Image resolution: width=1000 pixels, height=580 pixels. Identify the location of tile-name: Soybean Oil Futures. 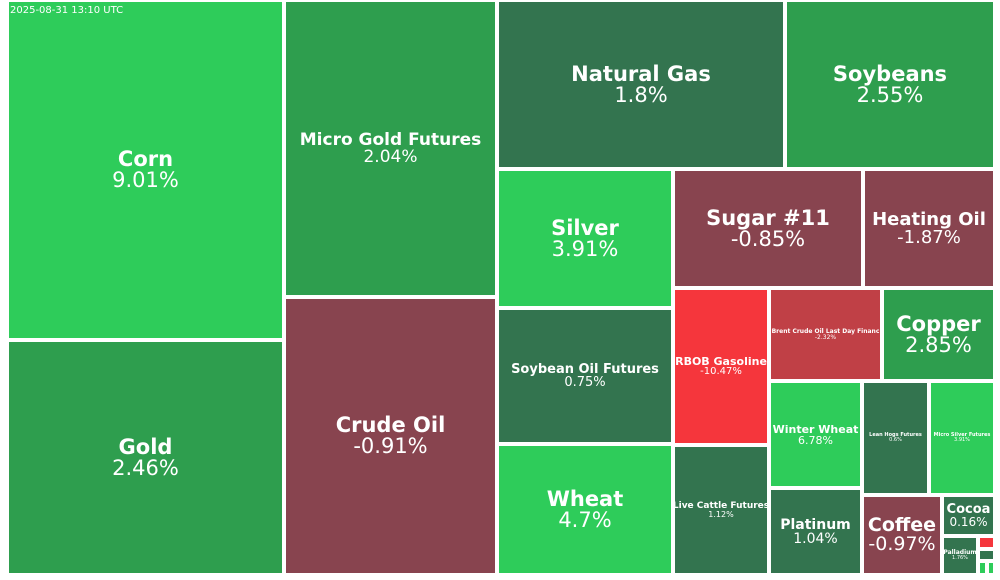
(585, 369).